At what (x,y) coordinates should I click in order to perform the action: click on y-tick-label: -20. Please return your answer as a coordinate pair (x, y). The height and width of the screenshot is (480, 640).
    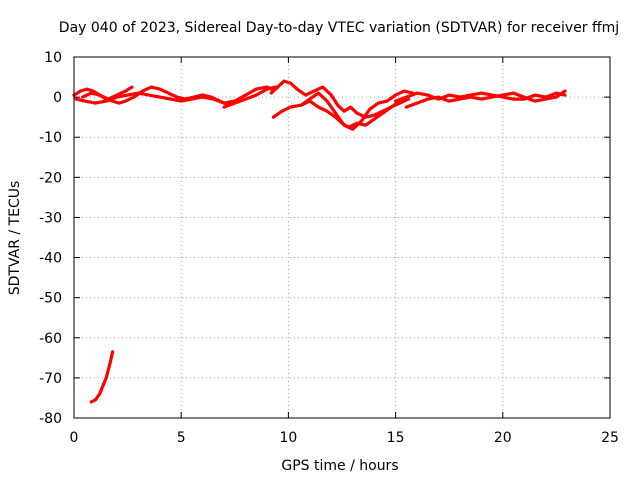
    Looking at the image, I should click on (50, 178).